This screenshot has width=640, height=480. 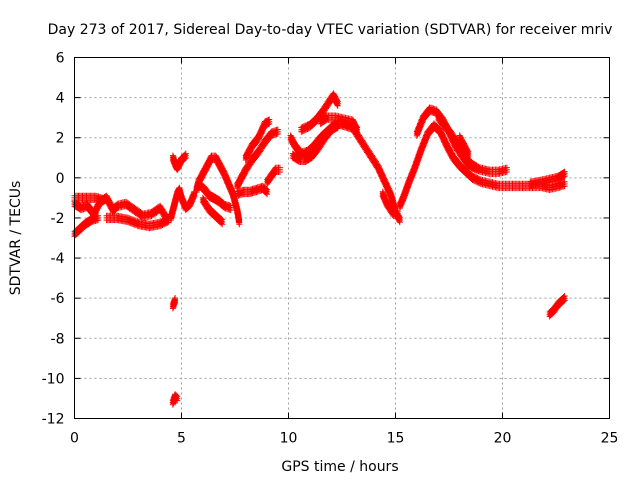 What do you see at coordinates (60, 59) in the screenshot?
I see `y-tick-label: 6` at bounding box center [60, 59].